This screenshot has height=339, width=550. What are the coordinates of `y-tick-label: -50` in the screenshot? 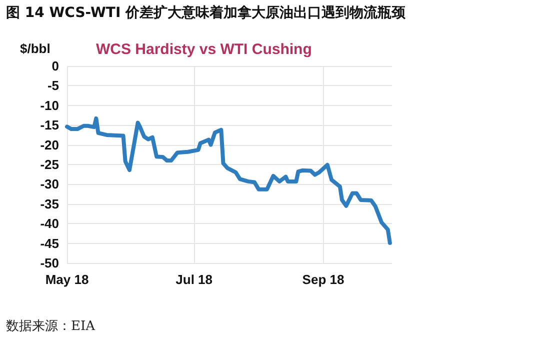 It's located at (49, 263).